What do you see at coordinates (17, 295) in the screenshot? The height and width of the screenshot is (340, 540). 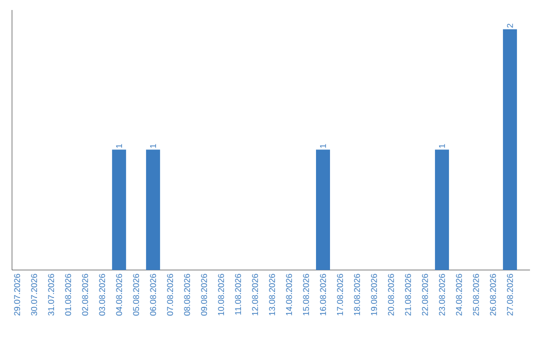 I see `x-tick-label: 29.07.2026` at bounding box center [17, 295].